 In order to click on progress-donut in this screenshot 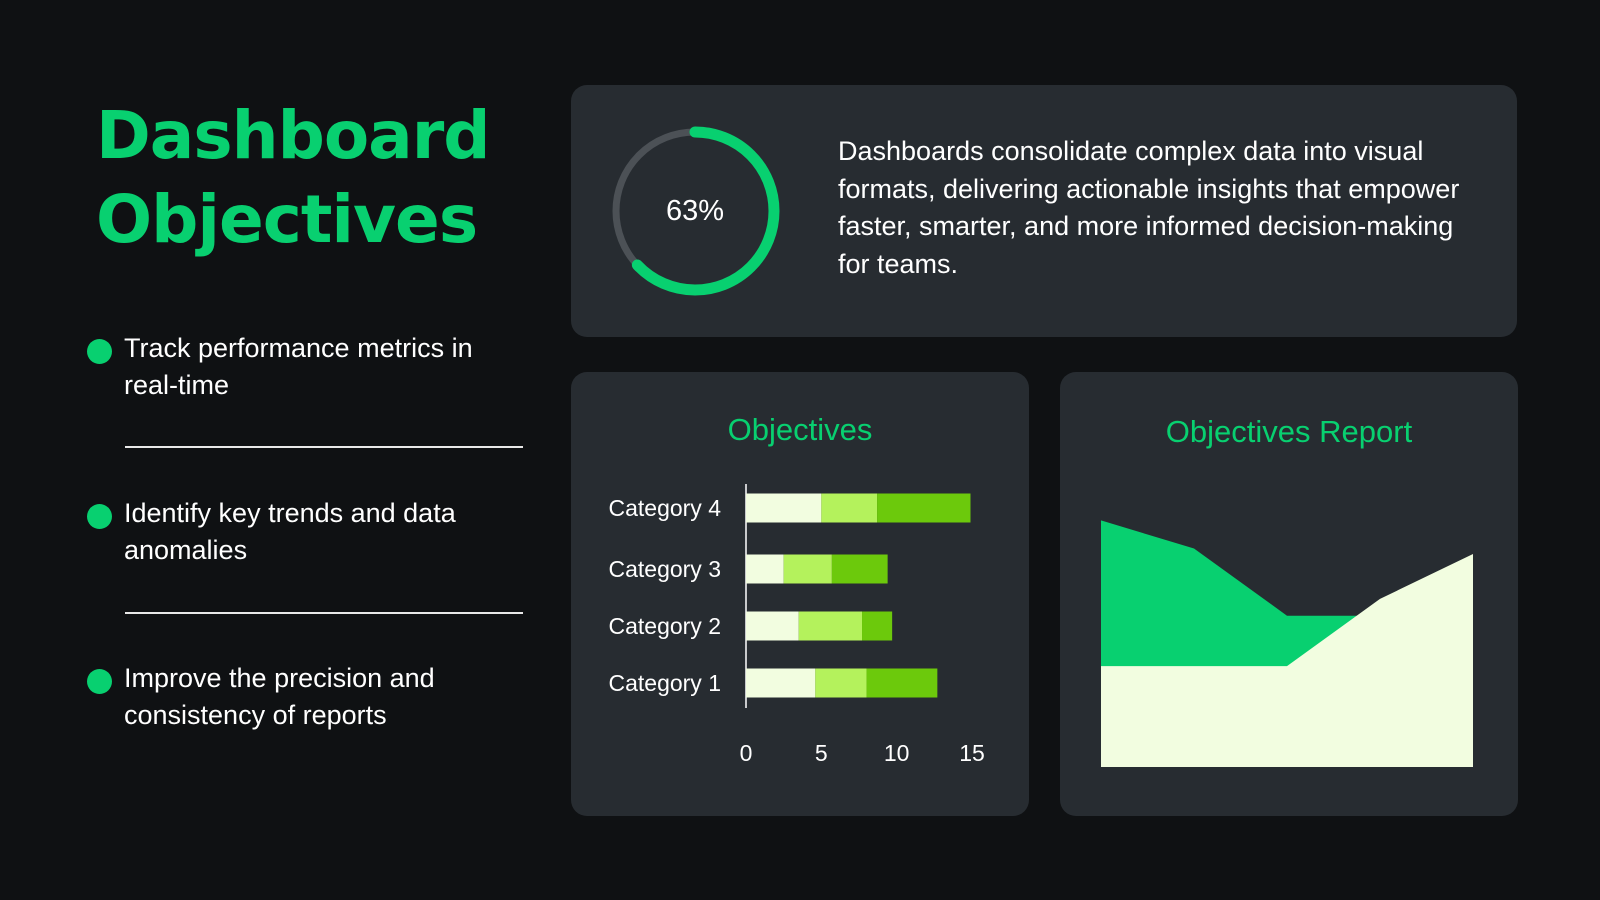, I will do `click(695, 211)`.